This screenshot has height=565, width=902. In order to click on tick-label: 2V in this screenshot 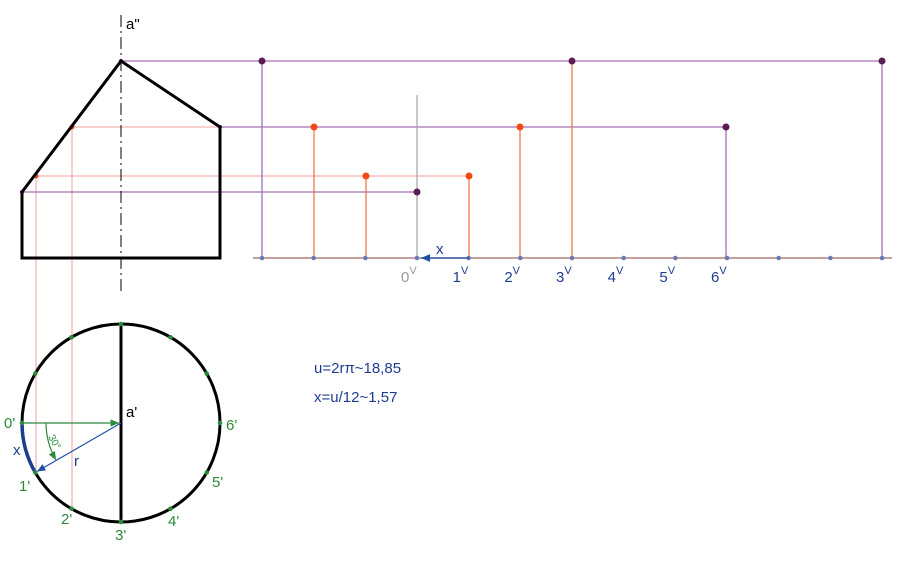, I will do `click(512, 275)`.